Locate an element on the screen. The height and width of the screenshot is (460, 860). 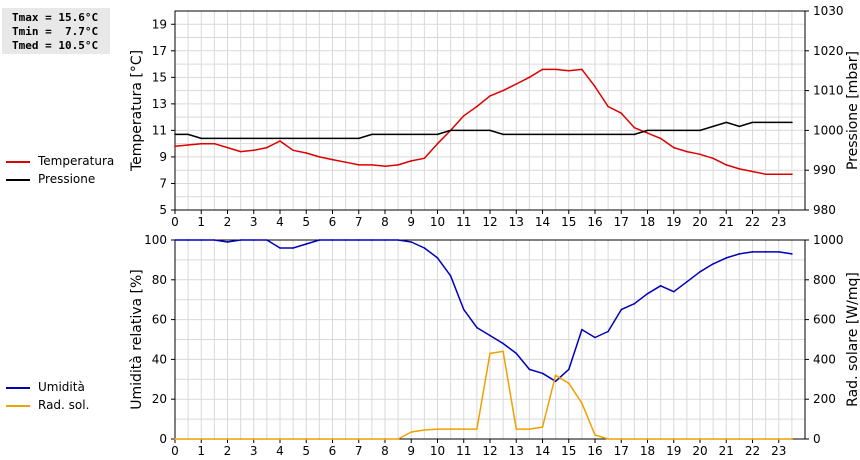
panel1-y2-tick-label: 980 is located at coordinates (824, 210).